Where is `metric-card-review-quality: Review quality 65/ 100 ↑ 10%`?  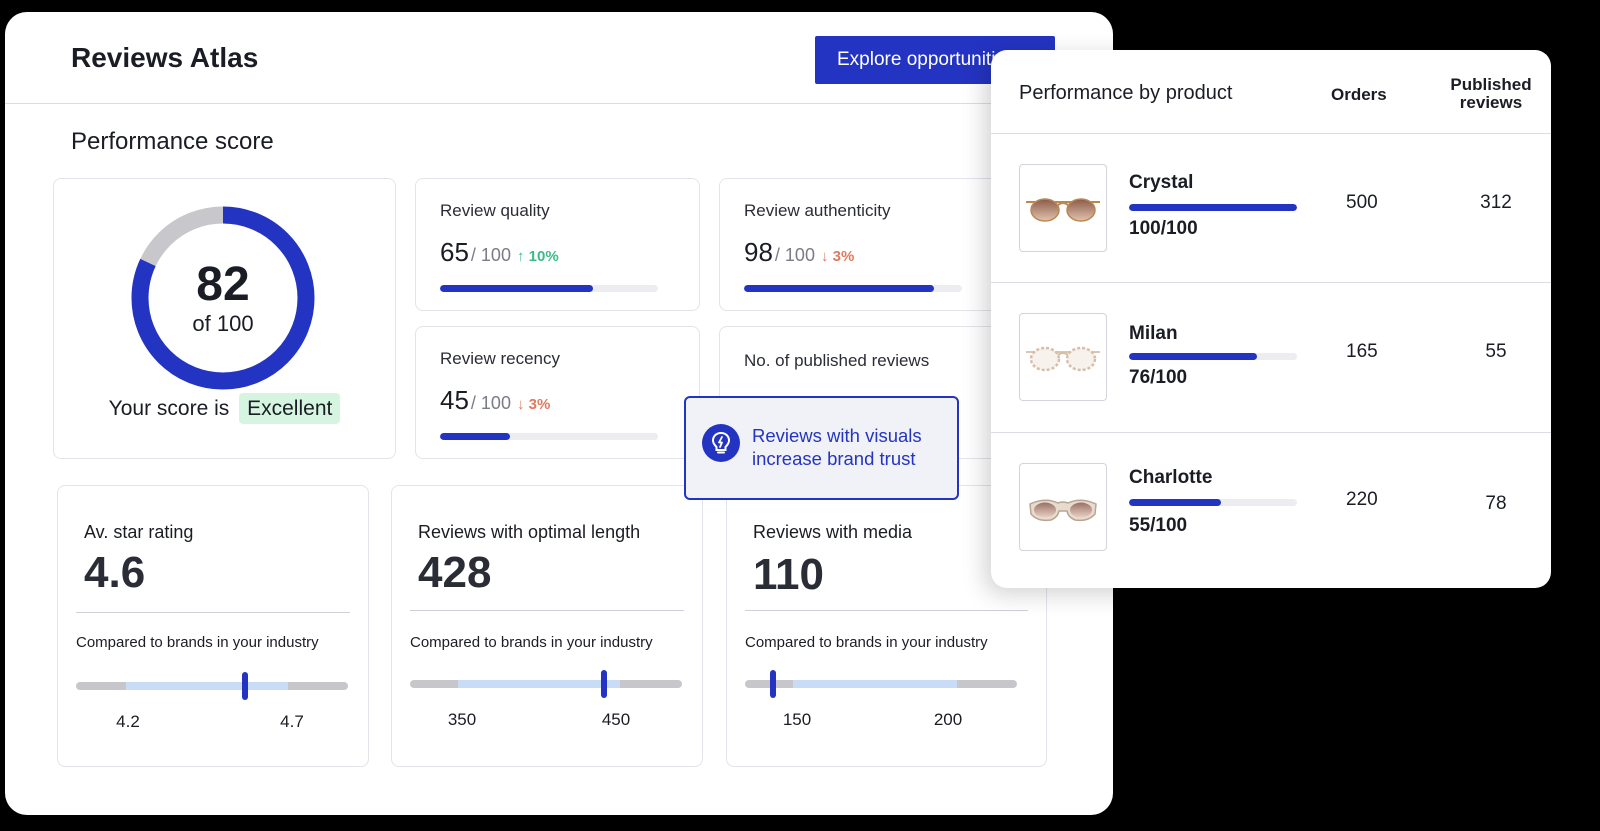 metric-card-review-quality: Review quality 65/ 100 ↑ 10% is located at coordinates (557, 244).